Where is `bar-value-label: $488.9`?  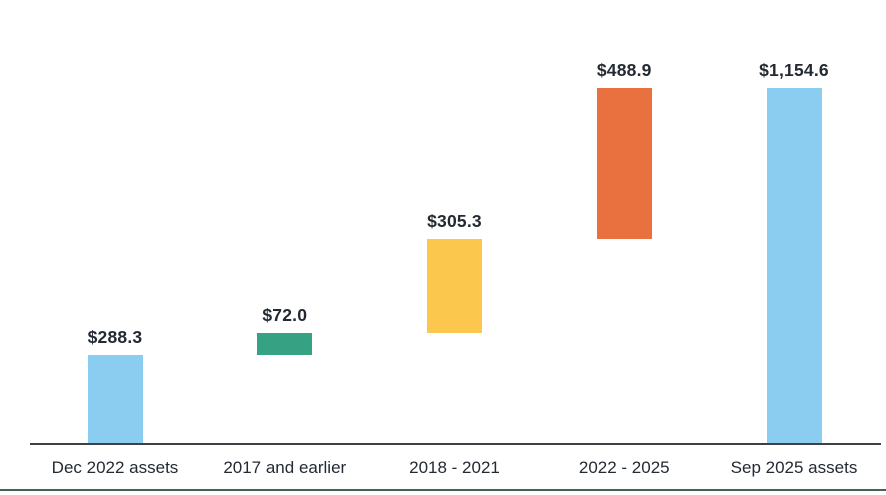 bar-value-label: $488.9 is located at coordinates (624, 70).